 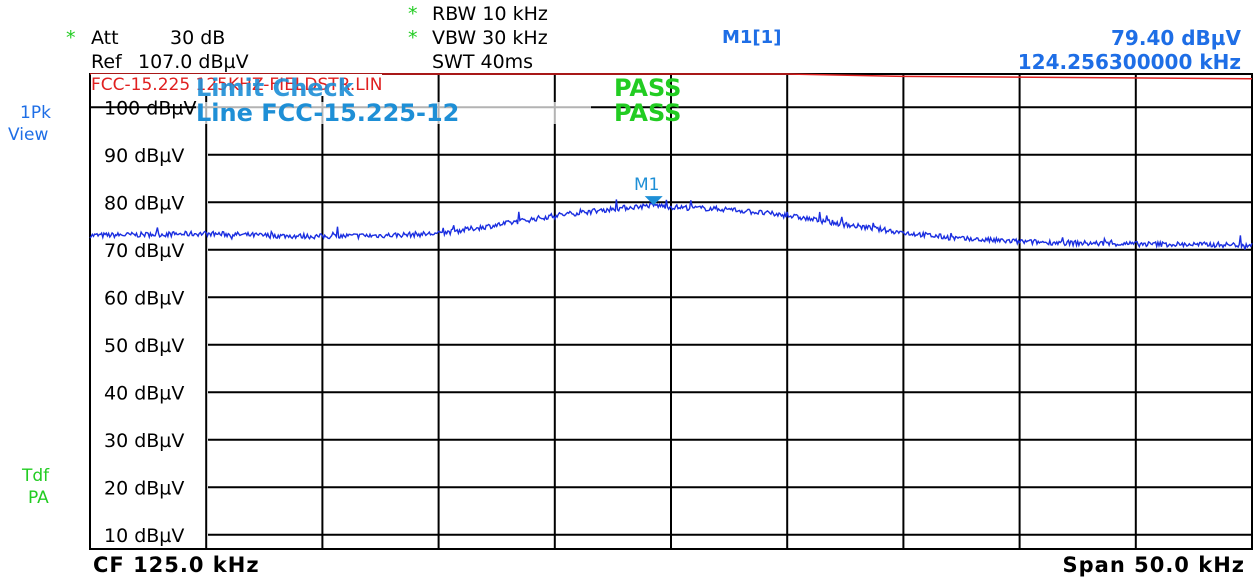 What do you see at coordinates (176, 565) in the screenshot?
I see `center-frequency: CF 125.0 kHz` at bounding box center [176, 565].